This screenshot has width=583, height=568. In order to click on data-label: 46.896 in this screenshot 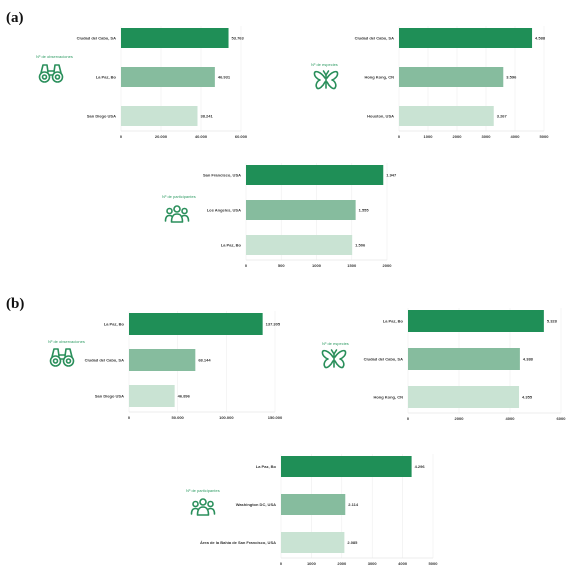, I will do `click(184, 396)`.